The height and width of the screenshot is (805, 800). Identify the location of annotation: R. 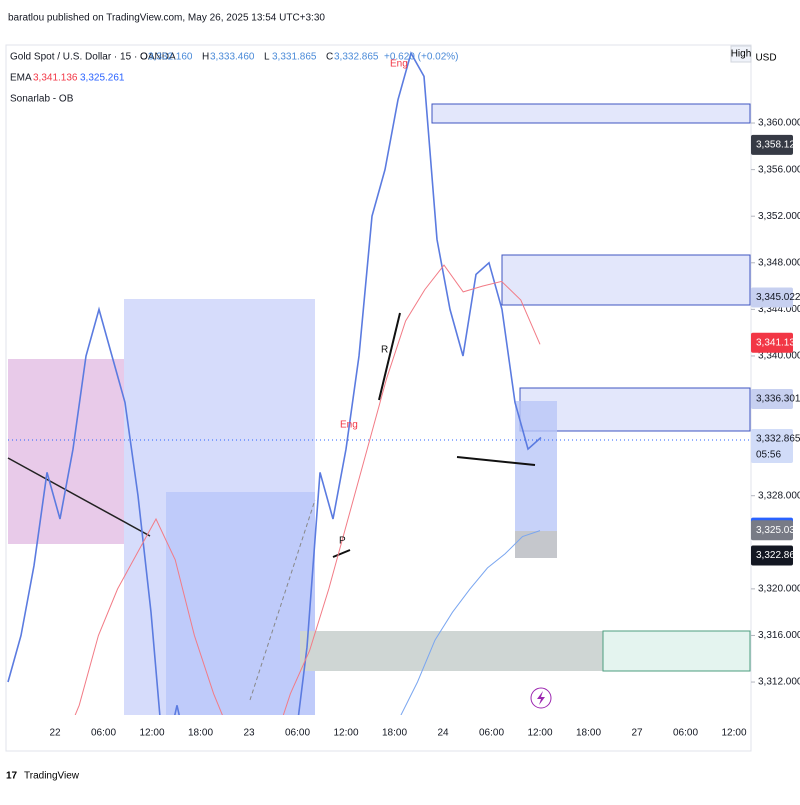
(384, 350).